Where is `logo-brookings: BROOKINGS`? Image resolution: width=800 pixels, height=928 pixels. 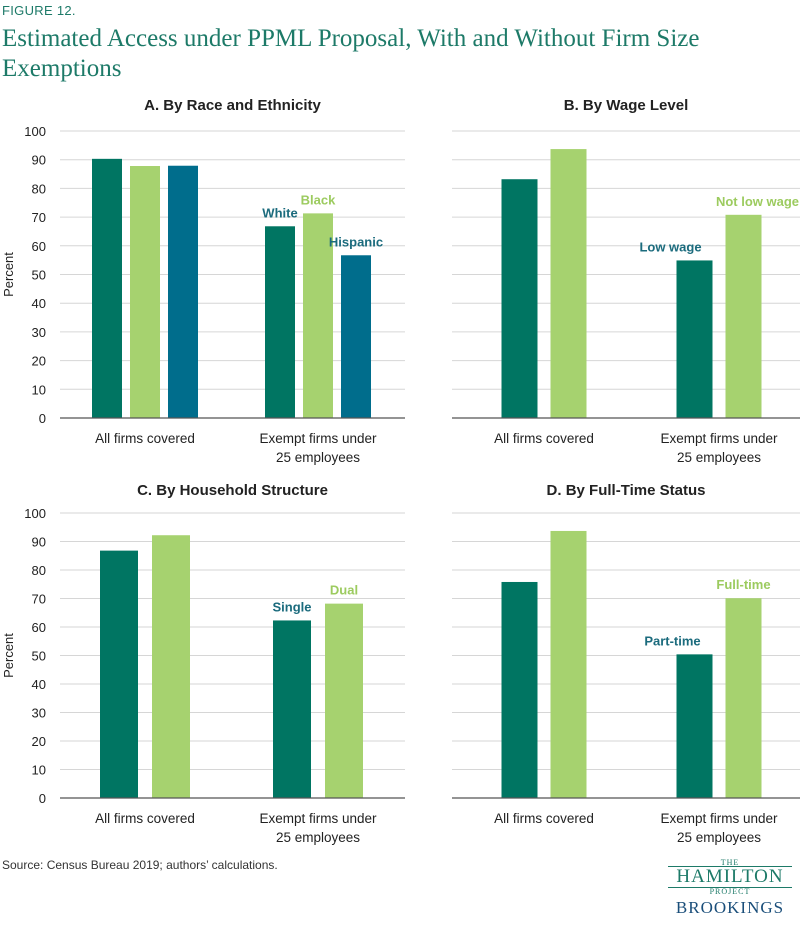
logo-brookings: BROOKINGS is located at coordinates (730, 907).